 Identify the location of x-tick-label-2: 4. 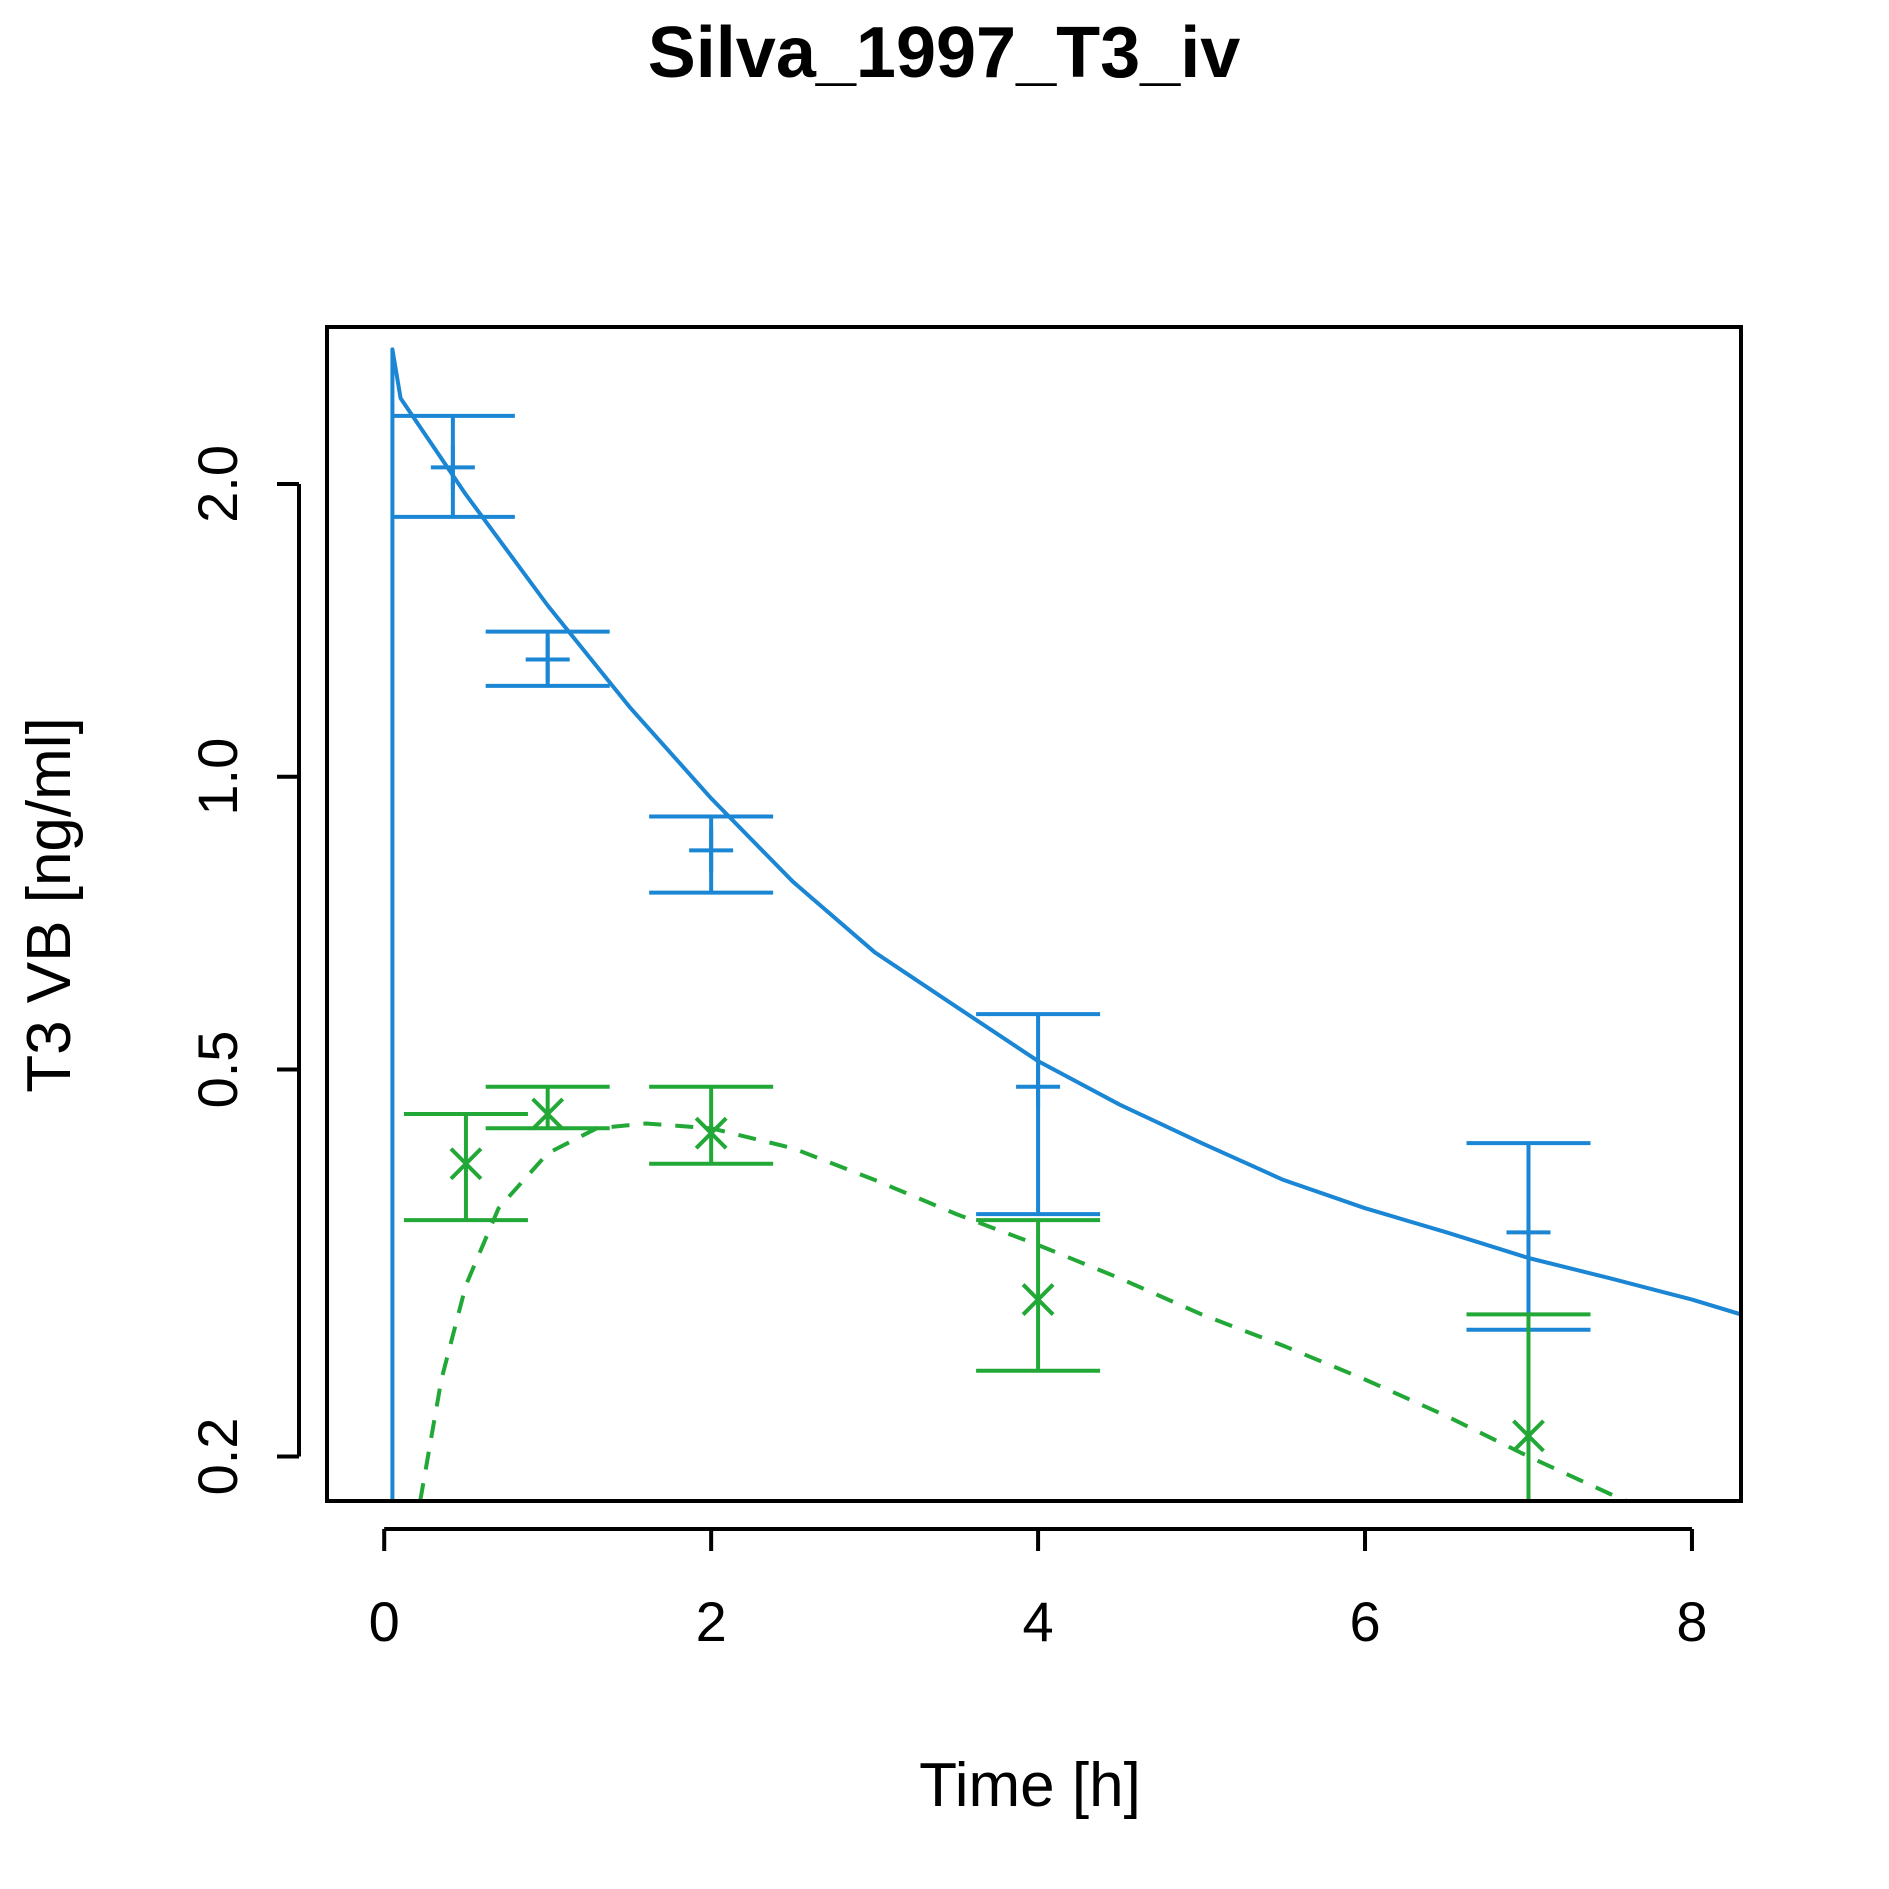
(1038, 1621).